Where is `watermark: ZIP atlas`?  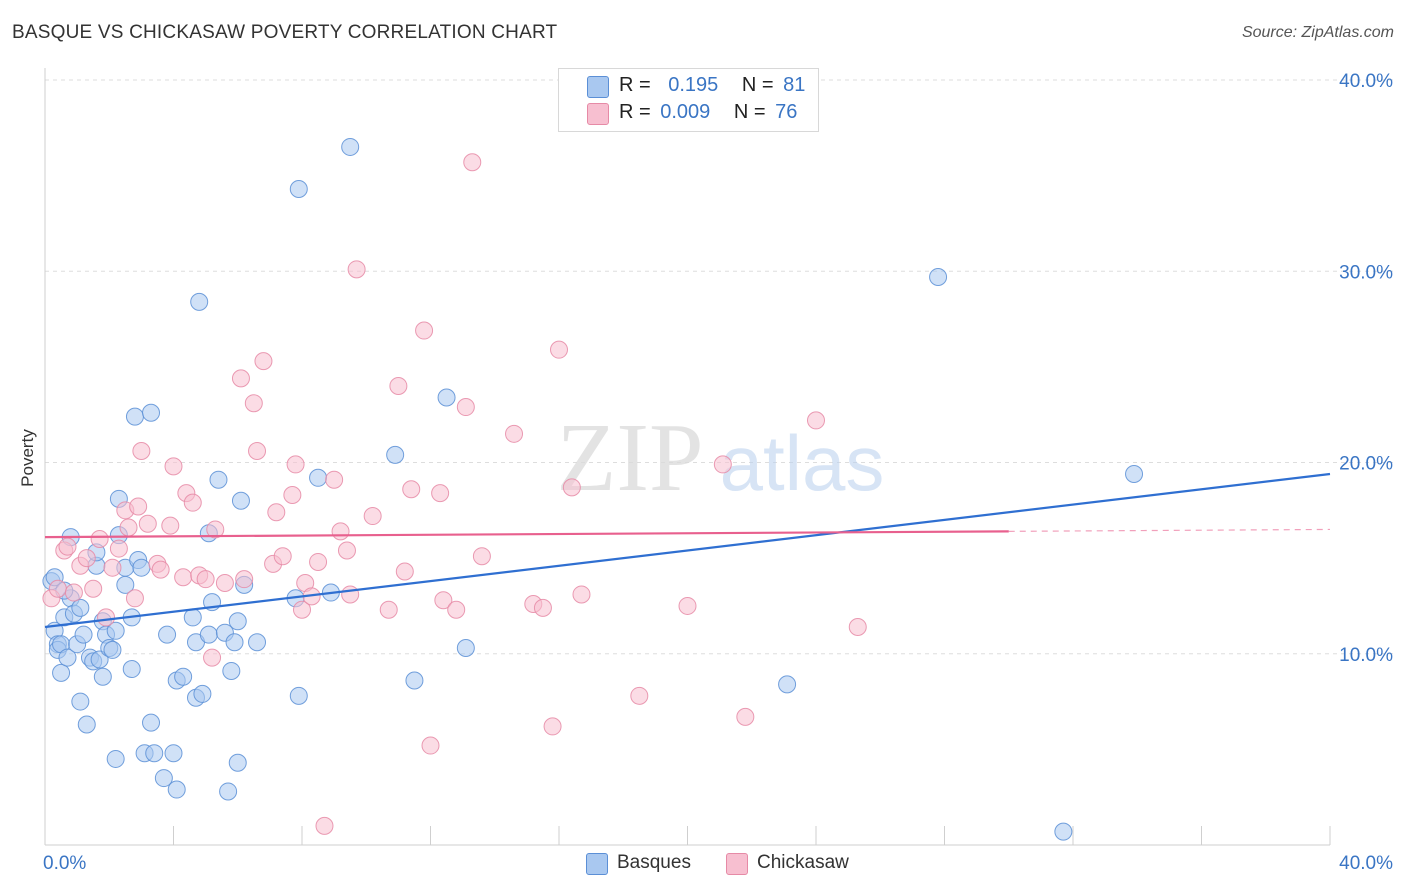 watermark: ZIP atlas is located at coordinates (721, 458).